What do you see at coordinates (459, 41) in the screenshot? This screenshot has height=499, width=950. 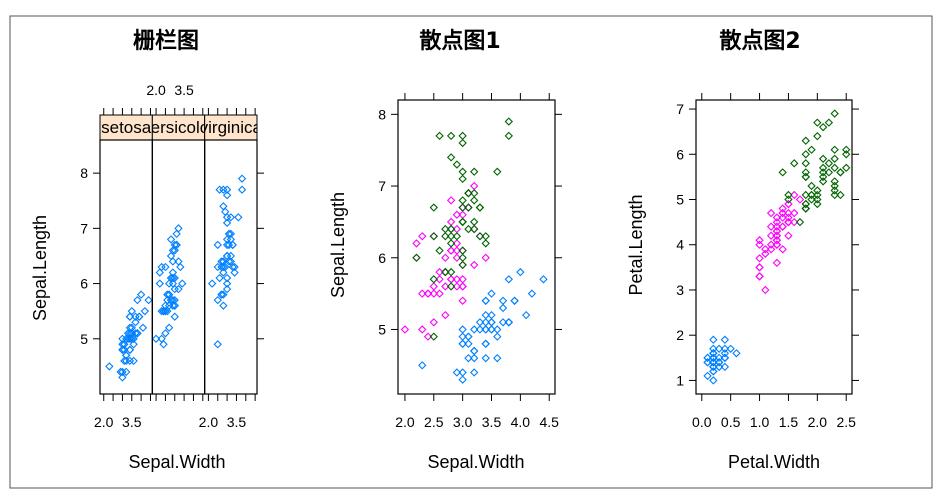 I see `chart-2-title: 散点图1` at bounding box center [459, 41].